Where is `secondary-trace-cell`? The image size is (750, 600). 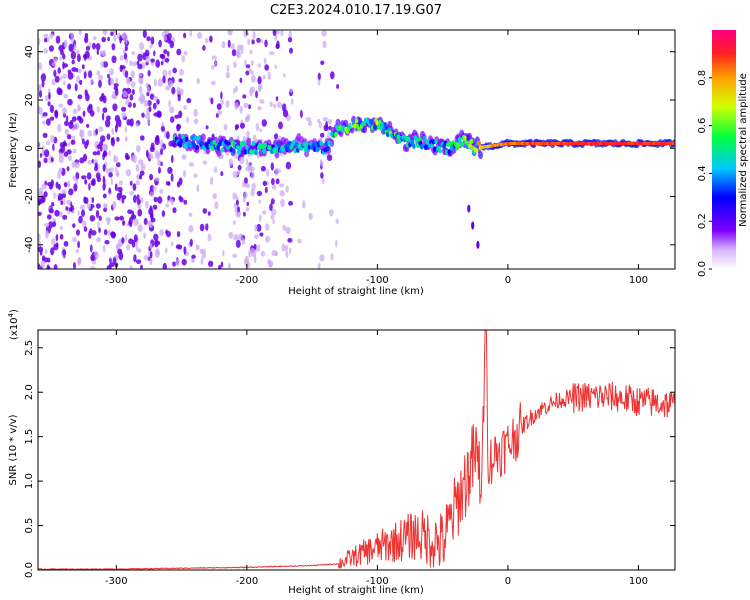 secondary-trace-cell is located at coordinates (478, 244).